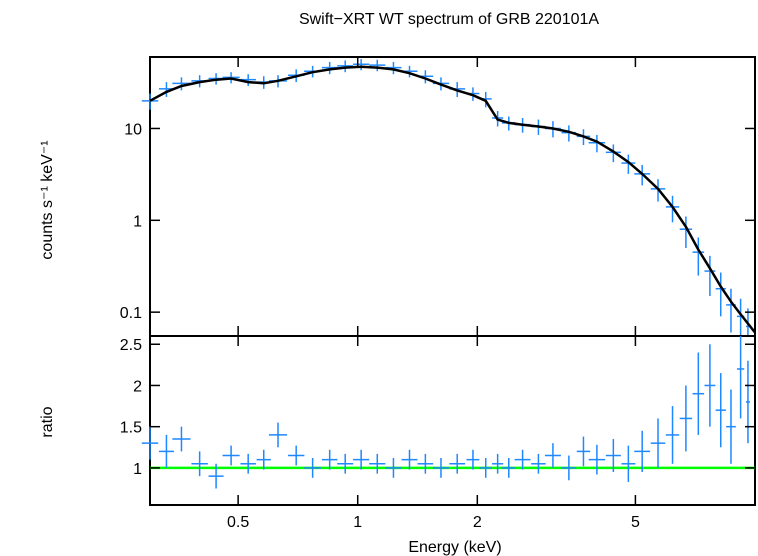  What do you see at coordinates (635, 522) in the screenshot?
I see `x-tick-label: 5` at bounding box center [635, 522].